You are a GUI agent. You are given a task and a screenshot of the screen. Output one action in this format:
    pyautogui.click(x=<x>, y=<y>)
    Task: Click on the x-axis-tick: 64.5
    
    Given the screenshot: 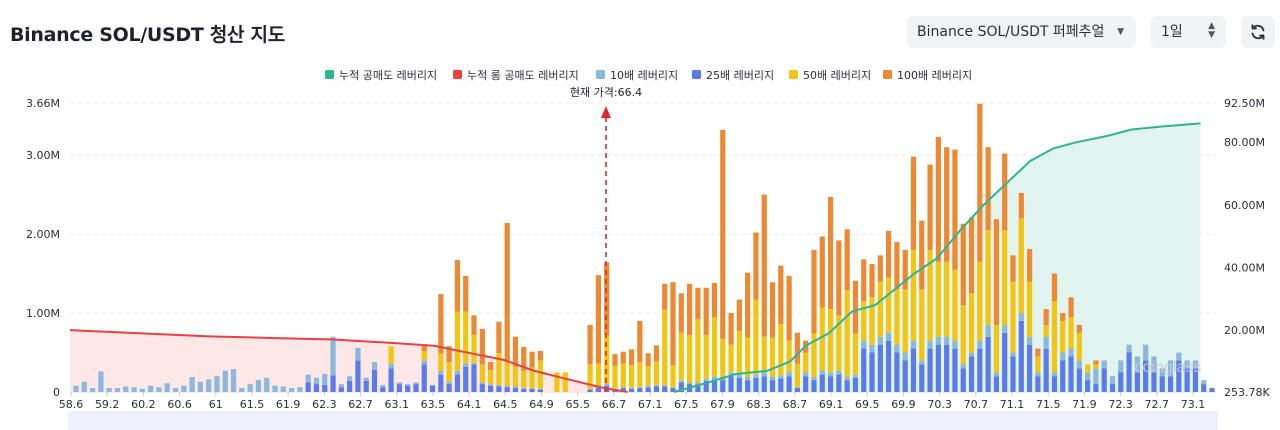 What is the action you would take?
    pyautogui.click(x=505, y=404)
    